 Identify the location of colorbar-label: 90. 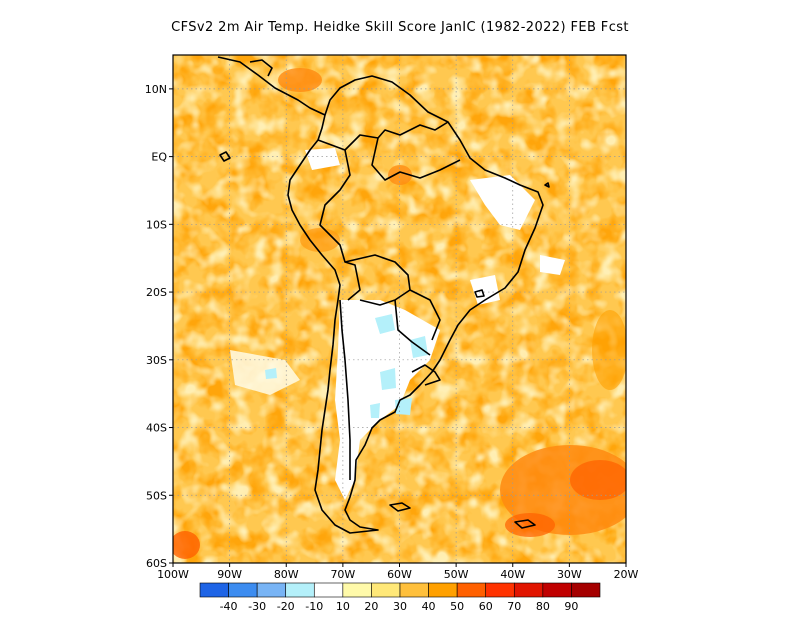
(571, 606).